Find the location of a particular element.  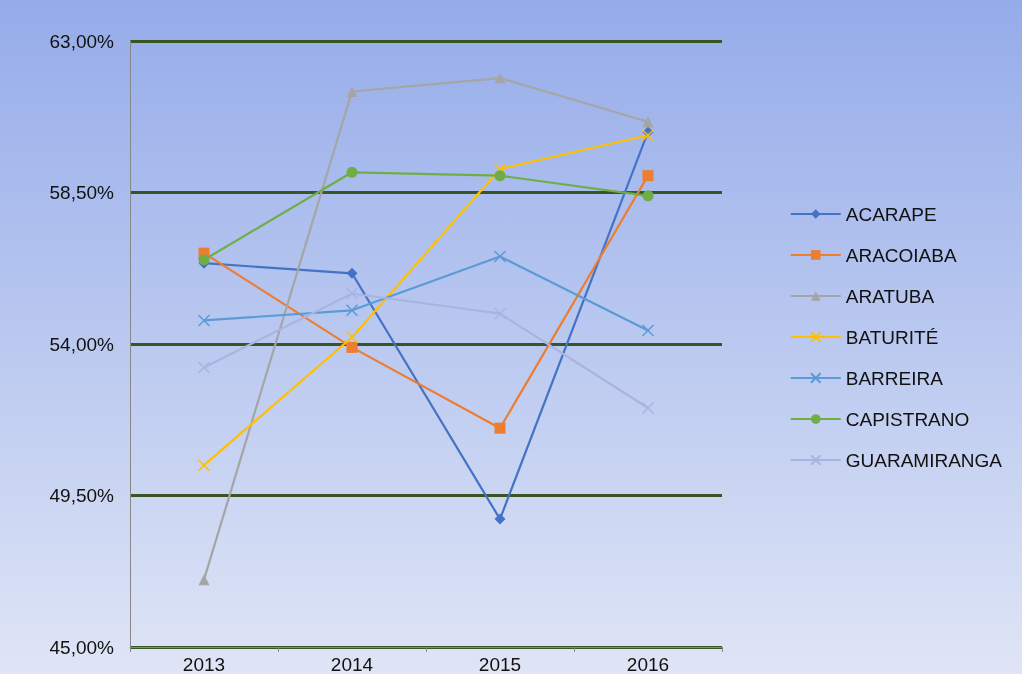

legend-label: ARACOIABA is located at coordinates (901, 255).